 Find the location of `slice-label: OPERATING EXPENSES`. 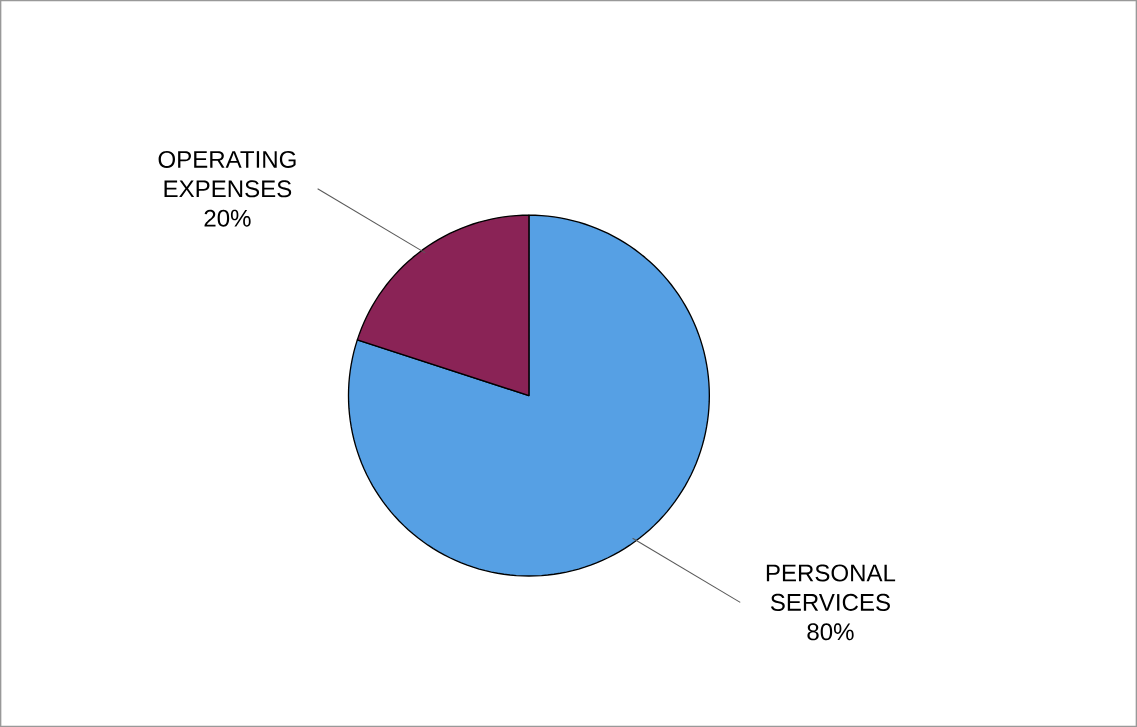

slice-label: OPERATING EXPENSES is located at coordinates (227, 174).